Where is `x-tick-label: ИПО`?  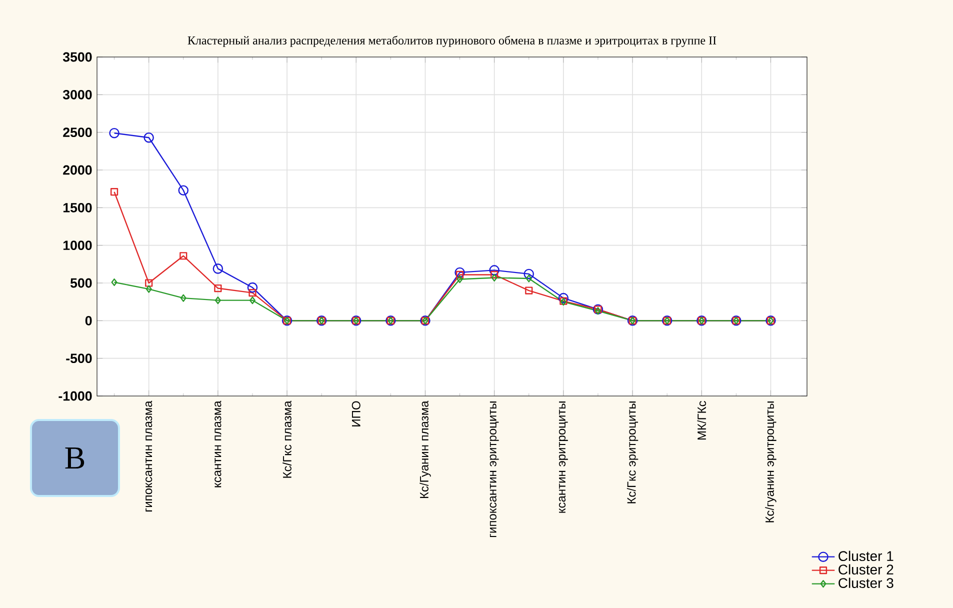 x-tick-label: ИПО is located at coordinates (356, 413).